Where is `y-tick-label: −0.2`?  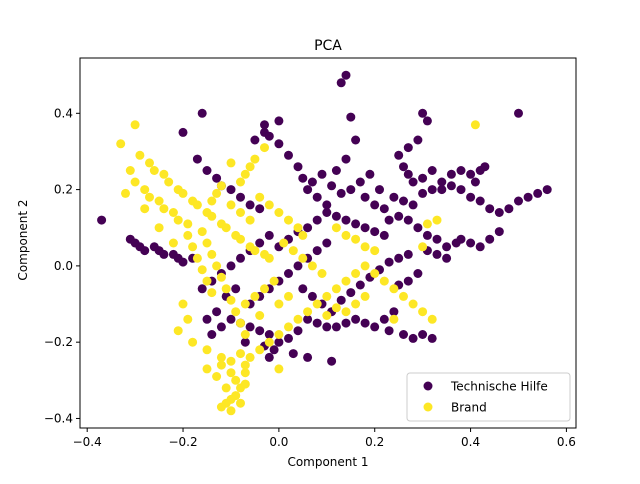
y-tick-label: −0.2 is located at coordinates (58, 342).